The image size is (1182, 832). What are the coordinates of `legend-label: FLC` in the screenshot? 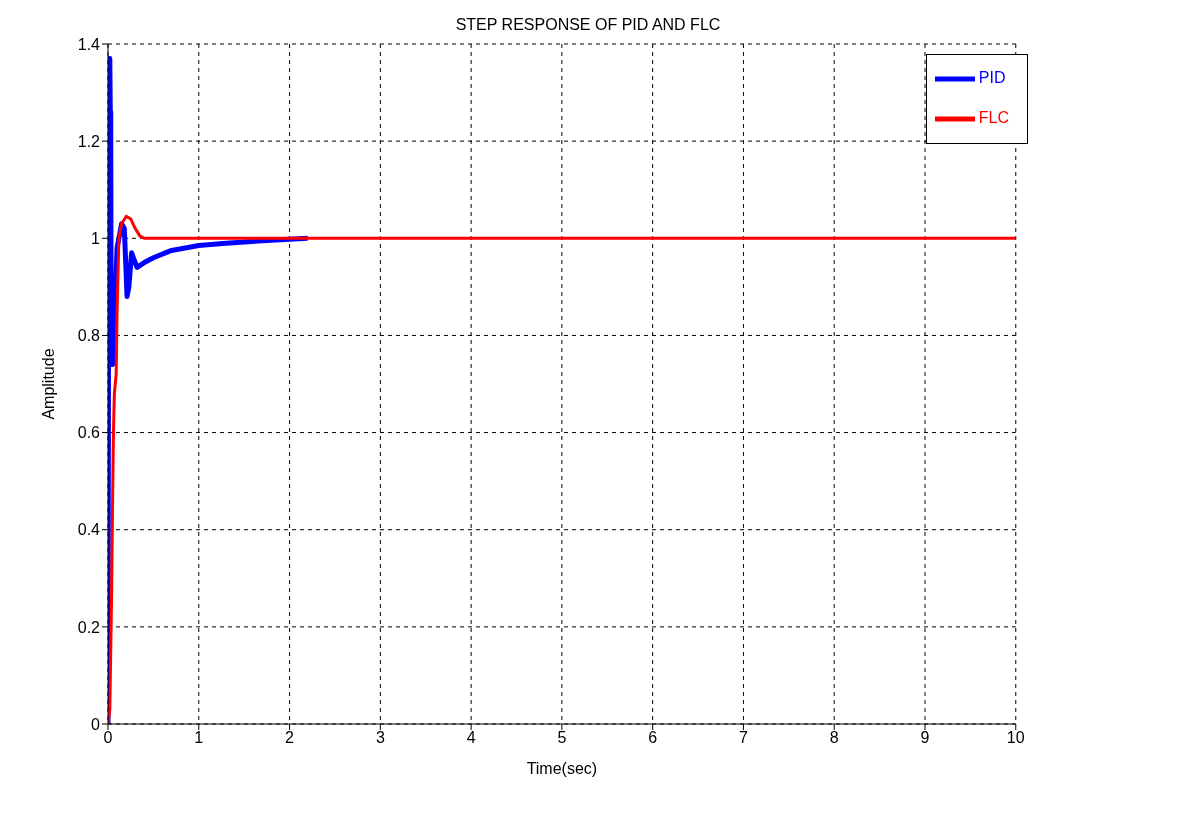 It's located at (993, 118).